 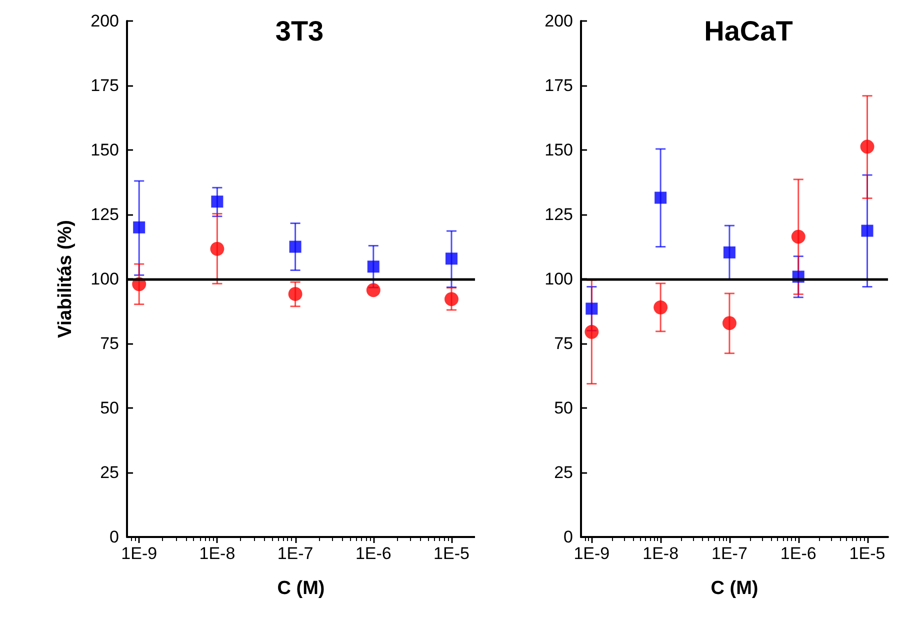 What do you see at coordinates (299, 31) in the screenshot?
I see `chart-title: 3T3` at bounding box center [299, 31].